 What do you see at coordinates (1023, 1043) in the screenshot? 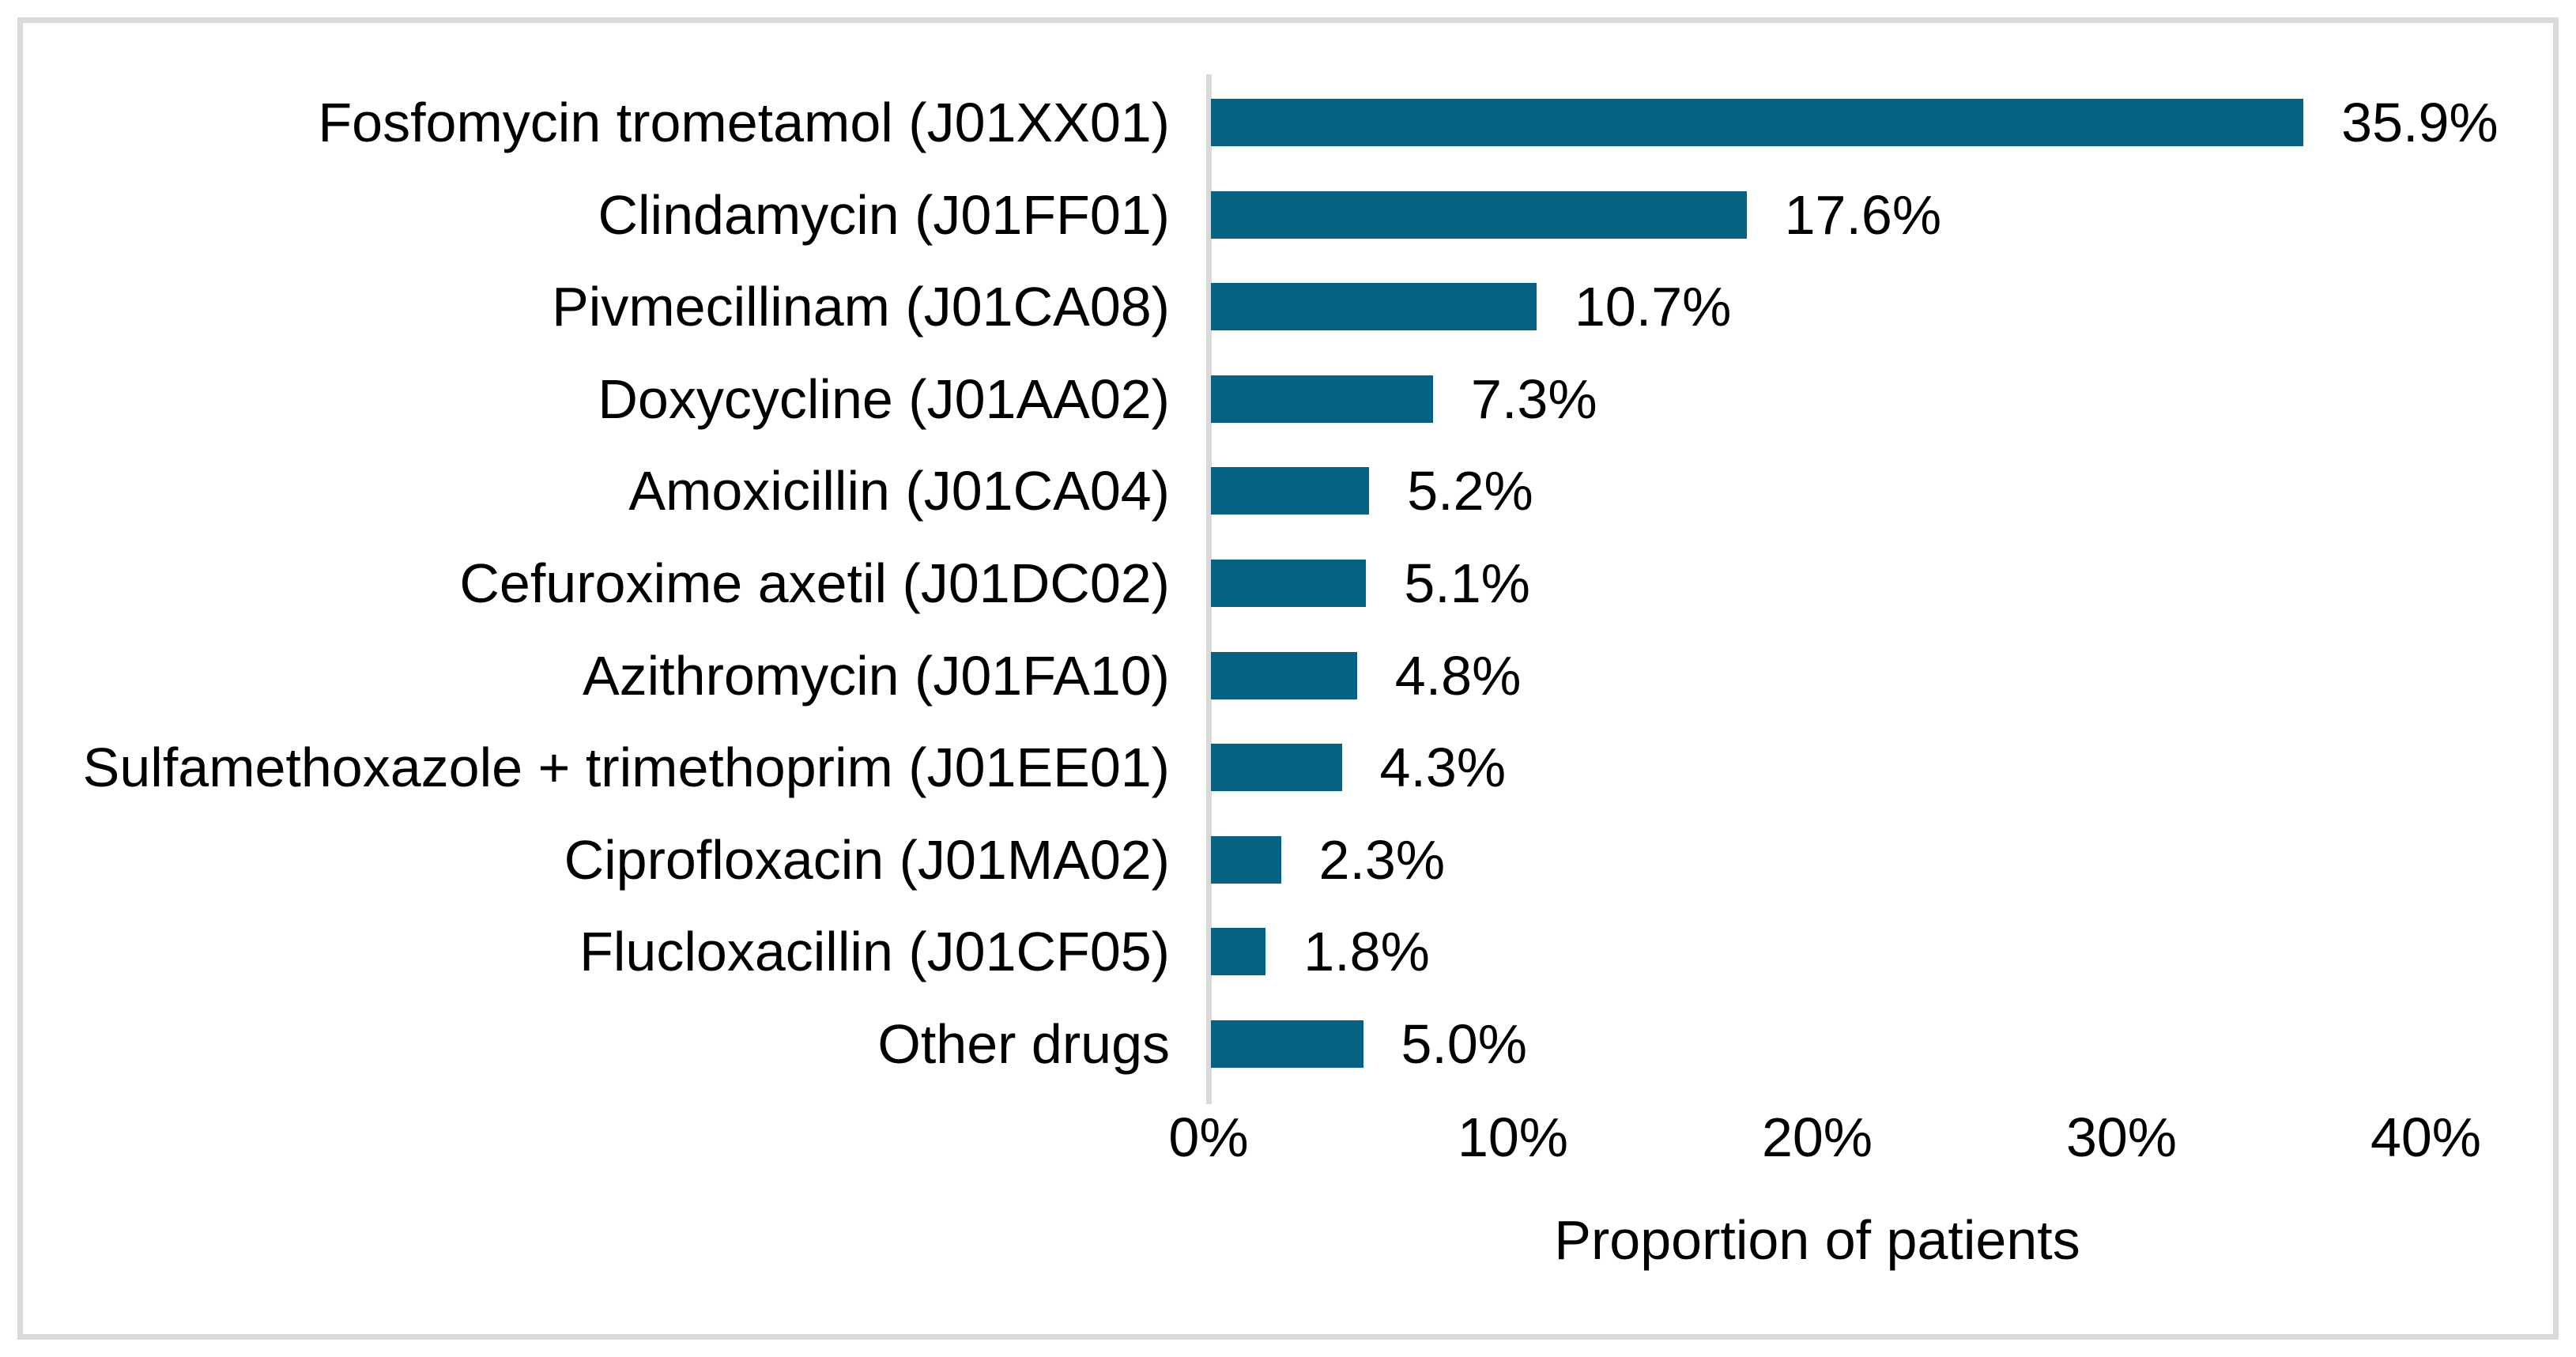
I see `category-label: Other drugs` at bounding box center [1023, 1043].